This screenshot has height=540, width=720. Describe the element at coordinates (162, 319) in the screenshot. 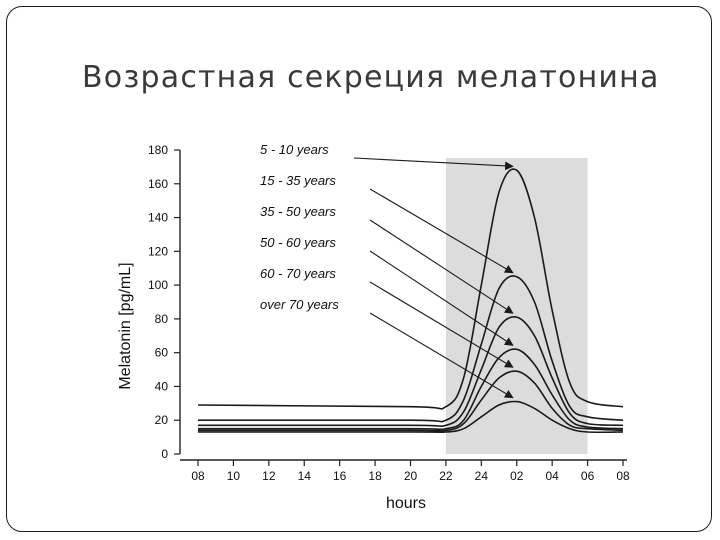

I see `y-tick-label: 80` at that location.